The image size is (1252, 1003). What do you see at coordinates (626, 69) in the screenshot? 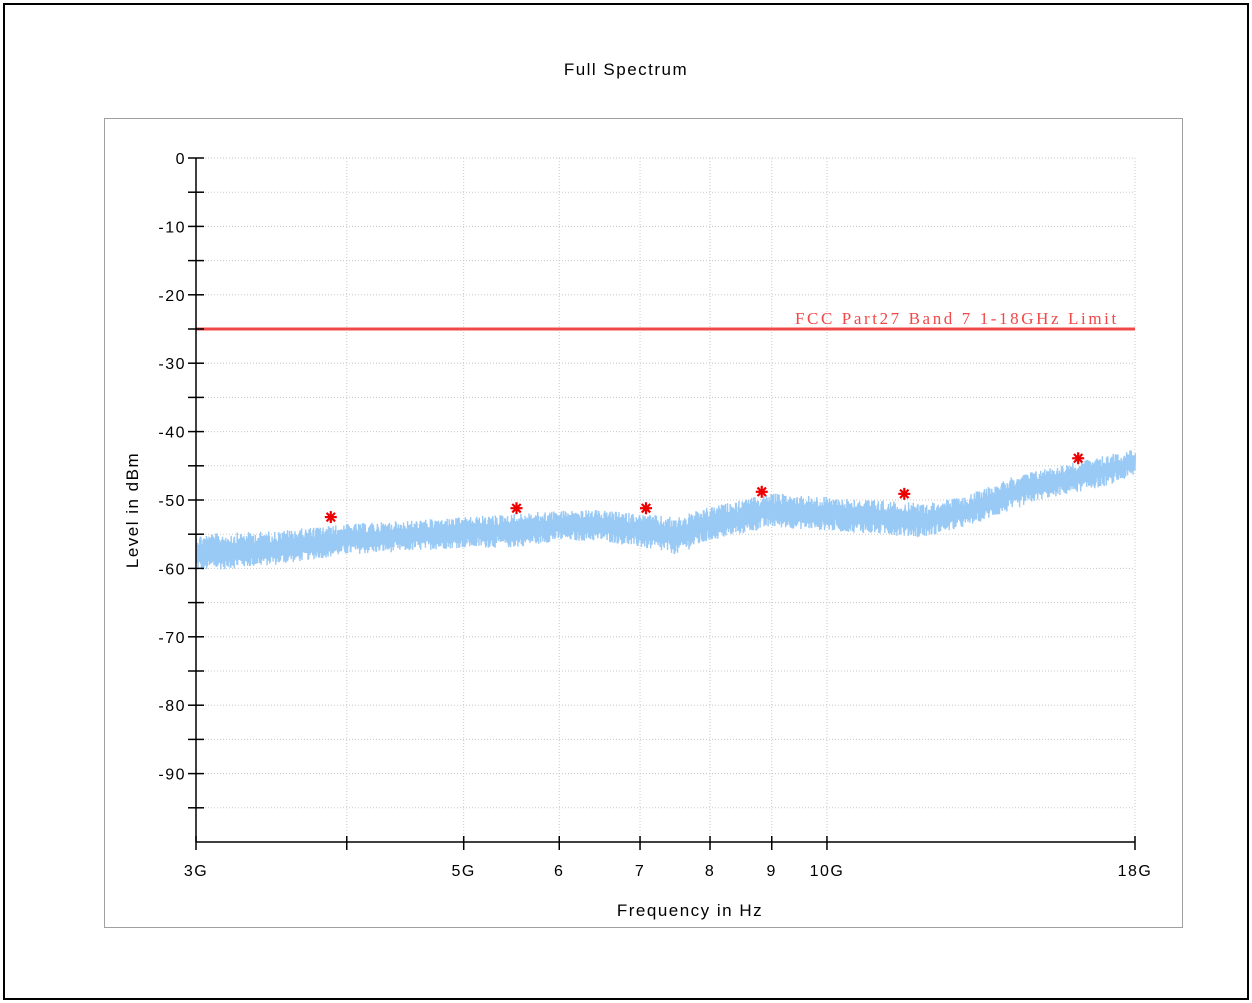
I see `chart-title: Full Spectrum` at bounding box center [626, 69].